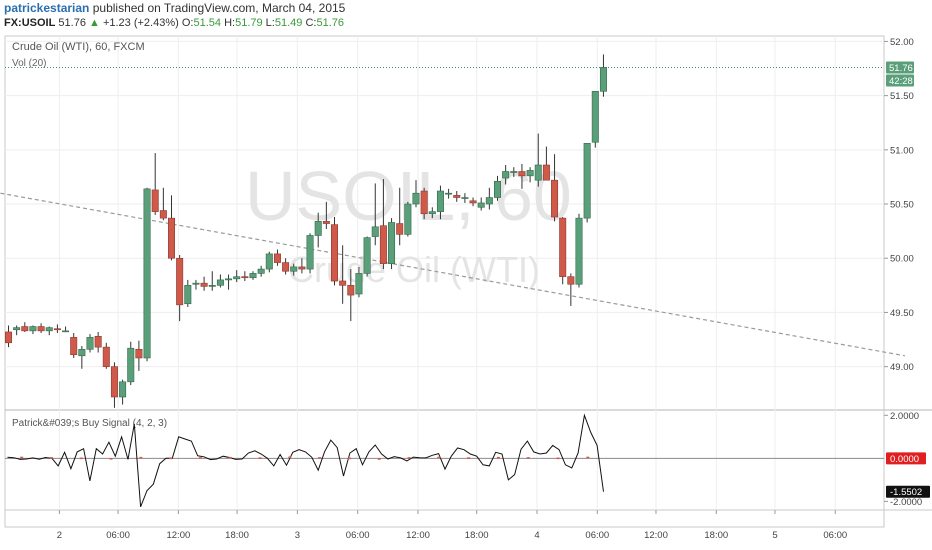  What do you see at coordinates (207, 23) in the screenshot?
I see `open-value: 51.54` at bounding box center [207, 23].